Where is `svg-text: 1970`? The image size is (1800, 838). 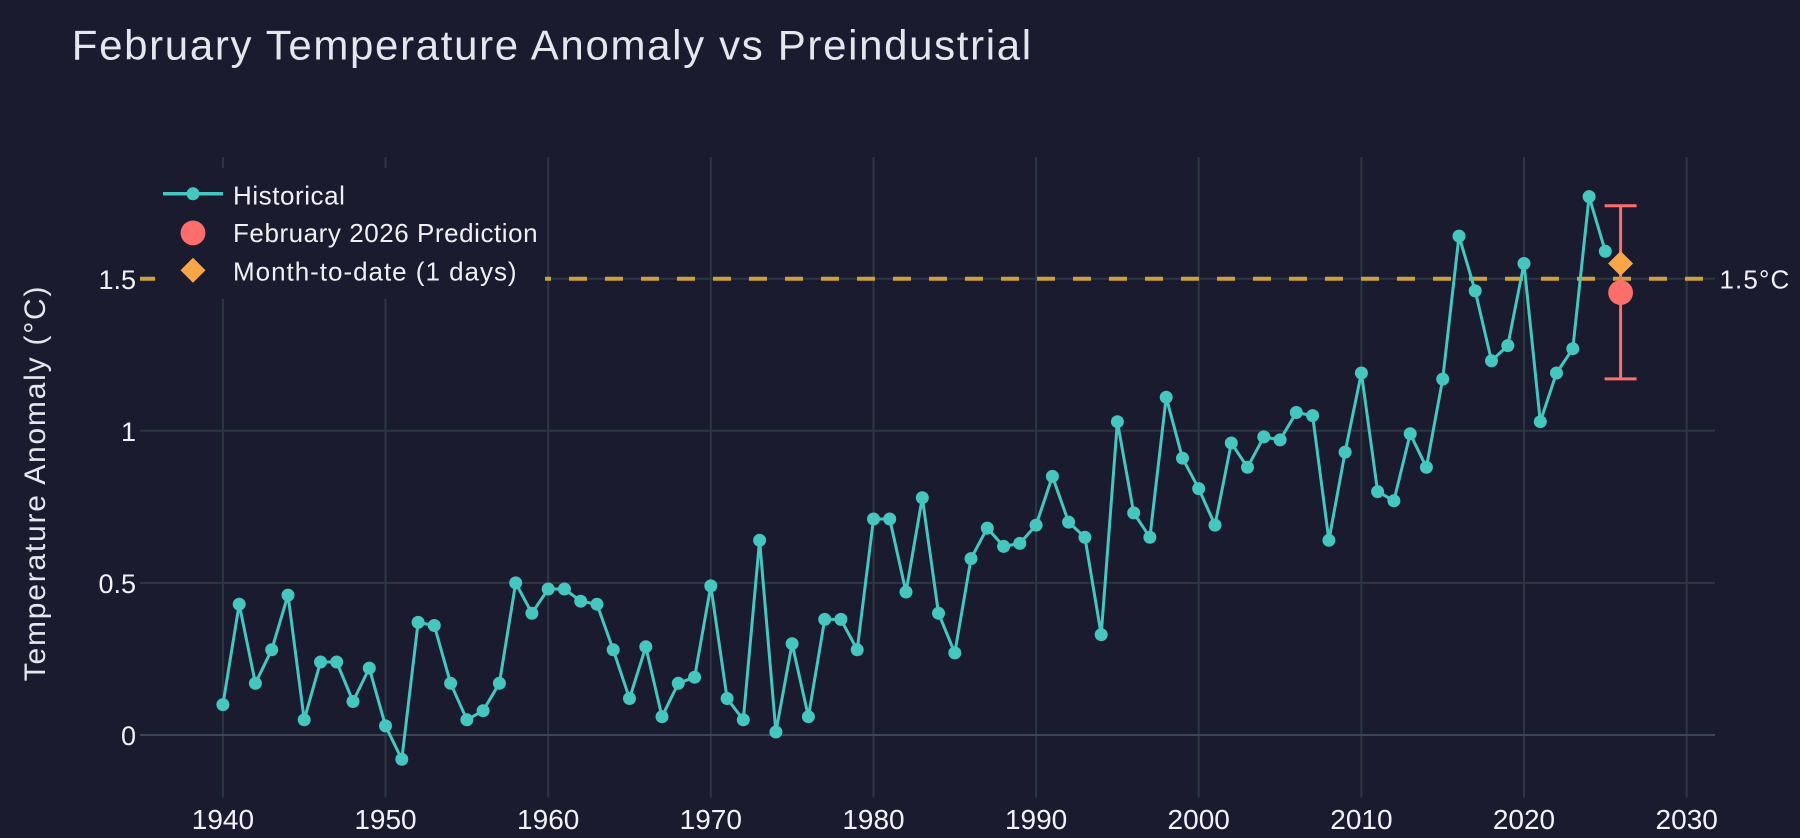 svg-text: 1970 is located at coordinates (711, 819).